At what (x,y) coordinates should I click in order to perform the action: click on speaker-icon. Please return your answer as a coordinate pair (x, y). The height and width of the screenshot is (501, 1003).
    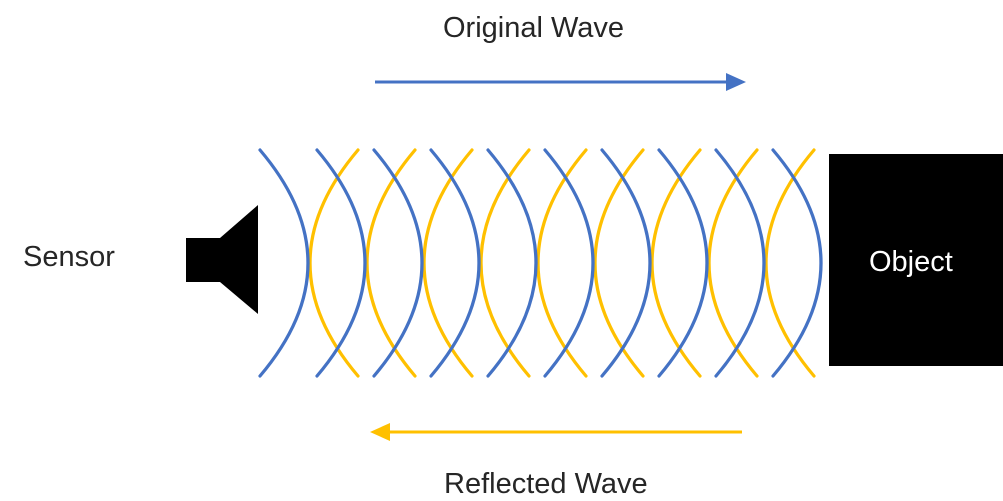
    Looking at the image, I should click on (222, 259).